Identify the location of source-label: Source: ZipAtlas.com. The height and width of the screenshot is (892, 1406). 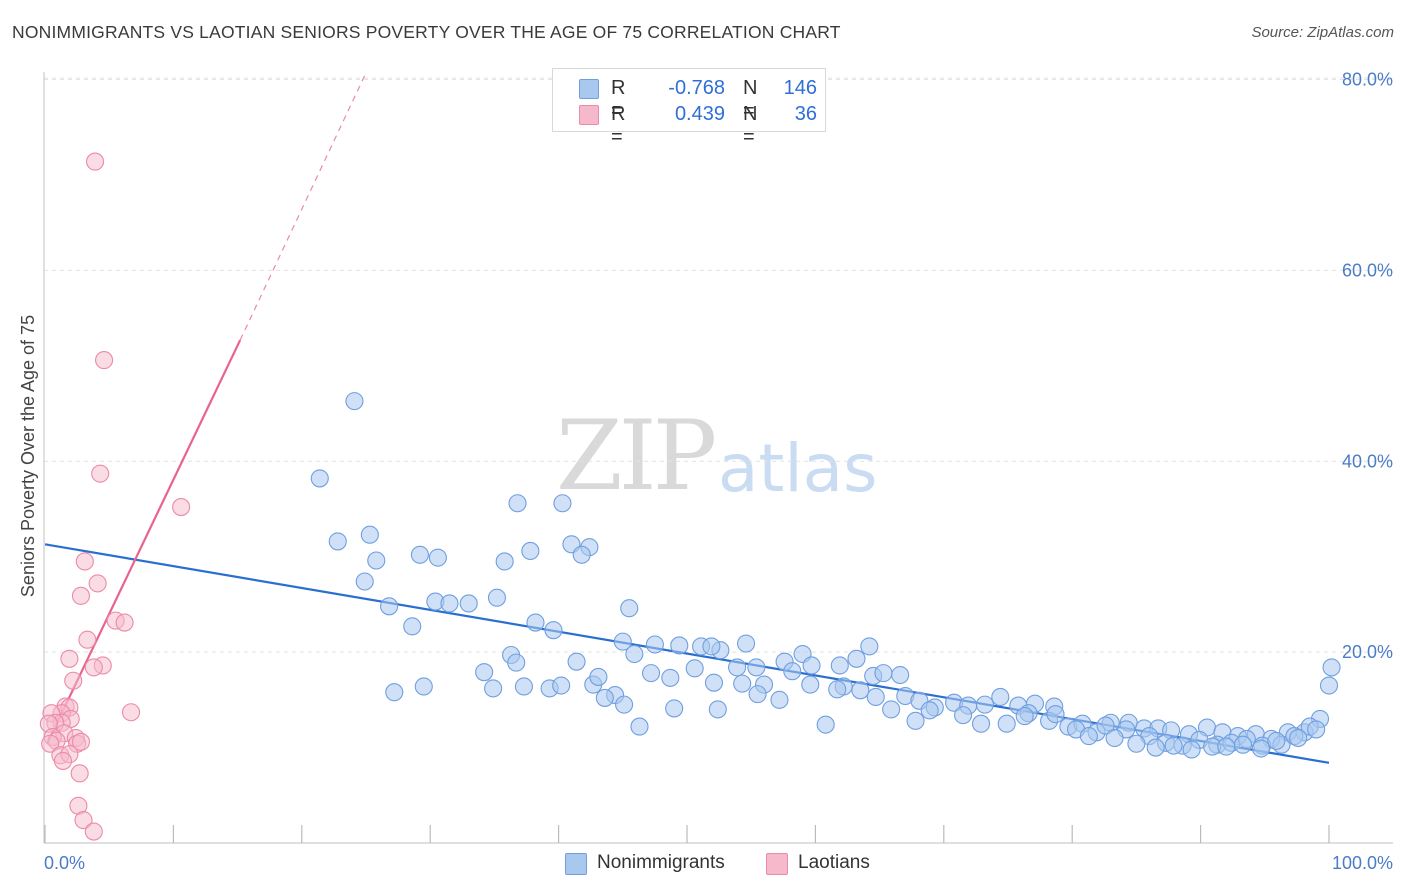
(1322, 32).